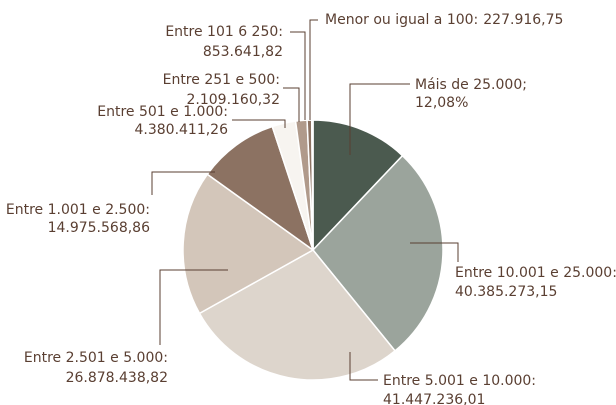 The width and height of the screenshot is (616, 405). Describe the element at coordinates (162, 112) in the screenshot. I see `category-label: Entre 501 e 1.000:` at that location.